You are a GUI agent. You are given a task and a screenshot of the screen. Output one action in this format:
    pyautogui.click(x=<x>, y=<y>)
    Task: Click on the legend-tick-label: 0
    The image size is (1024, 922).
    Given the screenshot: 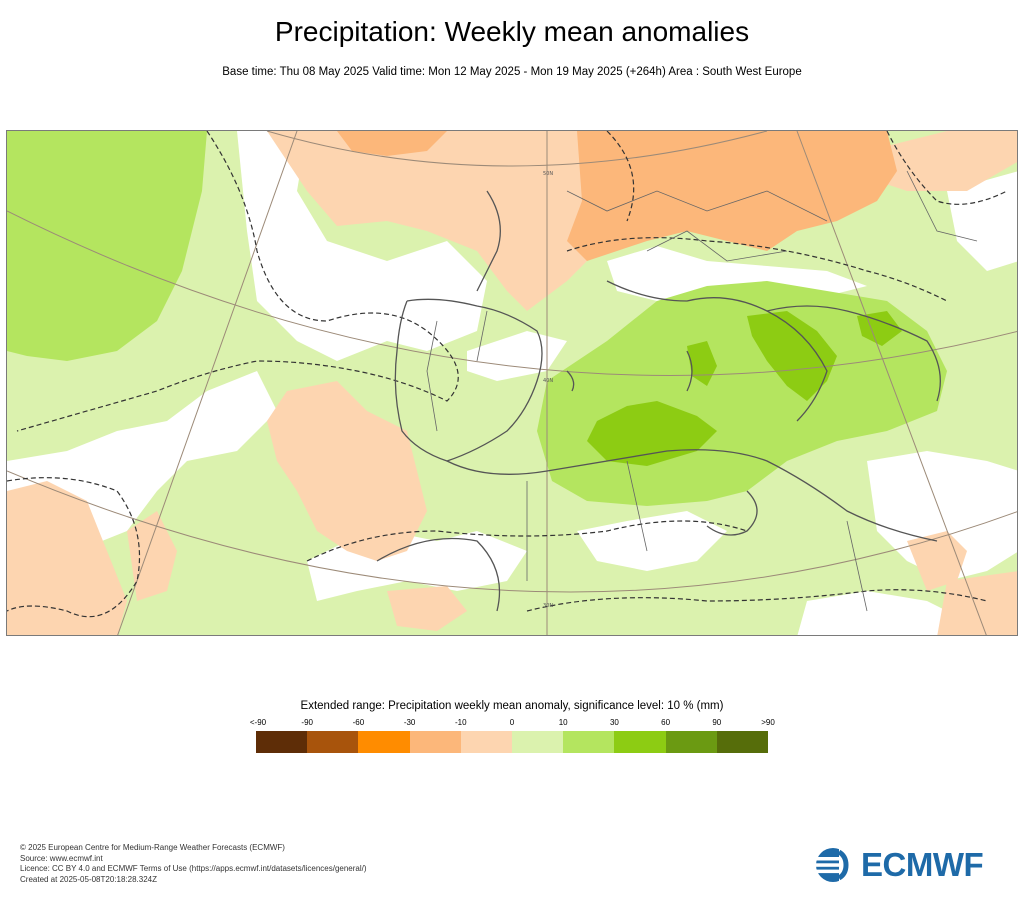 What is the action you would take?
    pyautogui.click(x=512, y=722)
    